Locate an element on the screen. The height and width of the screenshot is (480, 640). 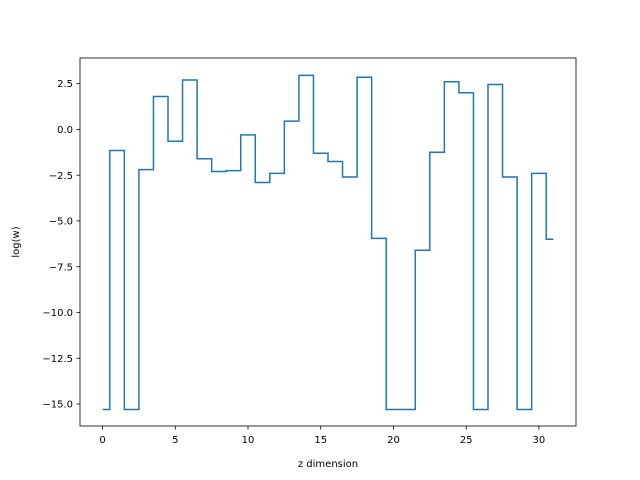
x-axis-label: z dimension is located at coordinates (328, 464).